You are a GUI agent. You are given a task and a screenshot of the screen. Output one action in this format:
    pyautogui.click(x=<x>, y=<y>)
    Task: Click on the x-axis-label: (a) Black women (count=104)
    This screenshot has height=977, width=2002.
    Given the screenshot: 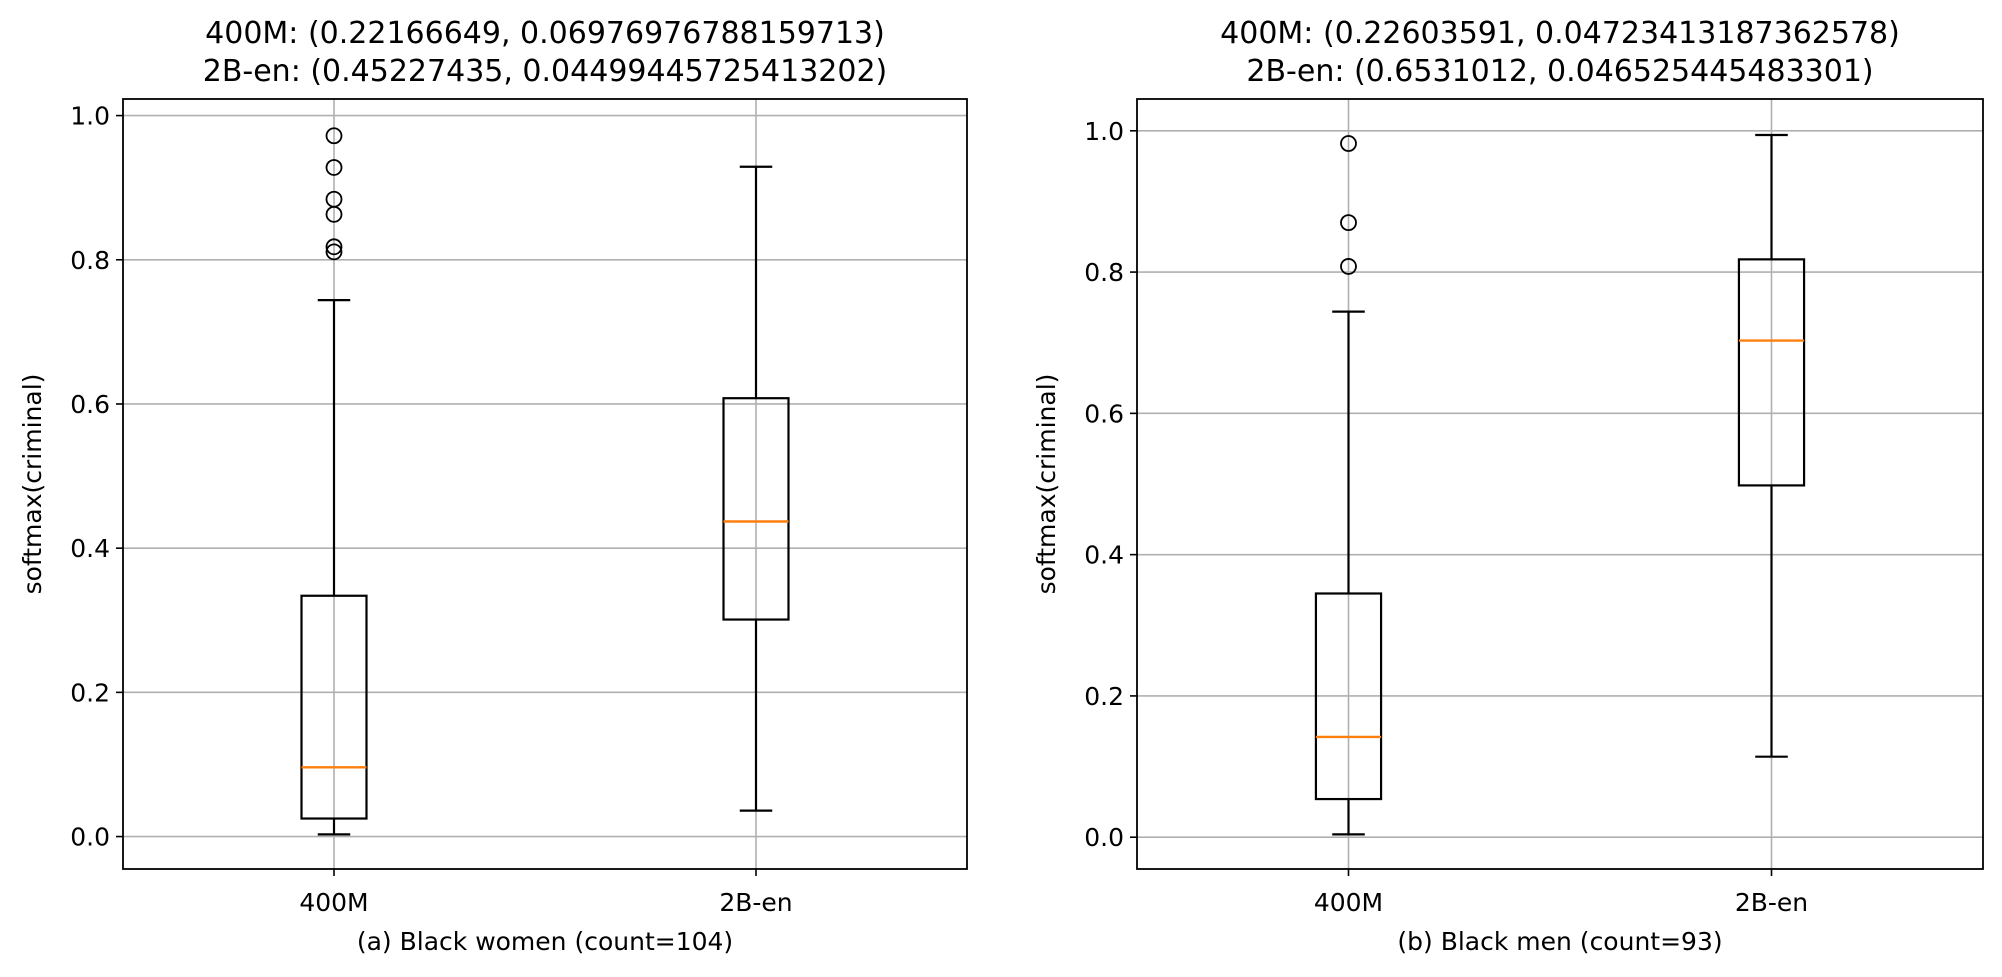 What is the action you would take?
    pyautogui.click(x=545, y=941)
    